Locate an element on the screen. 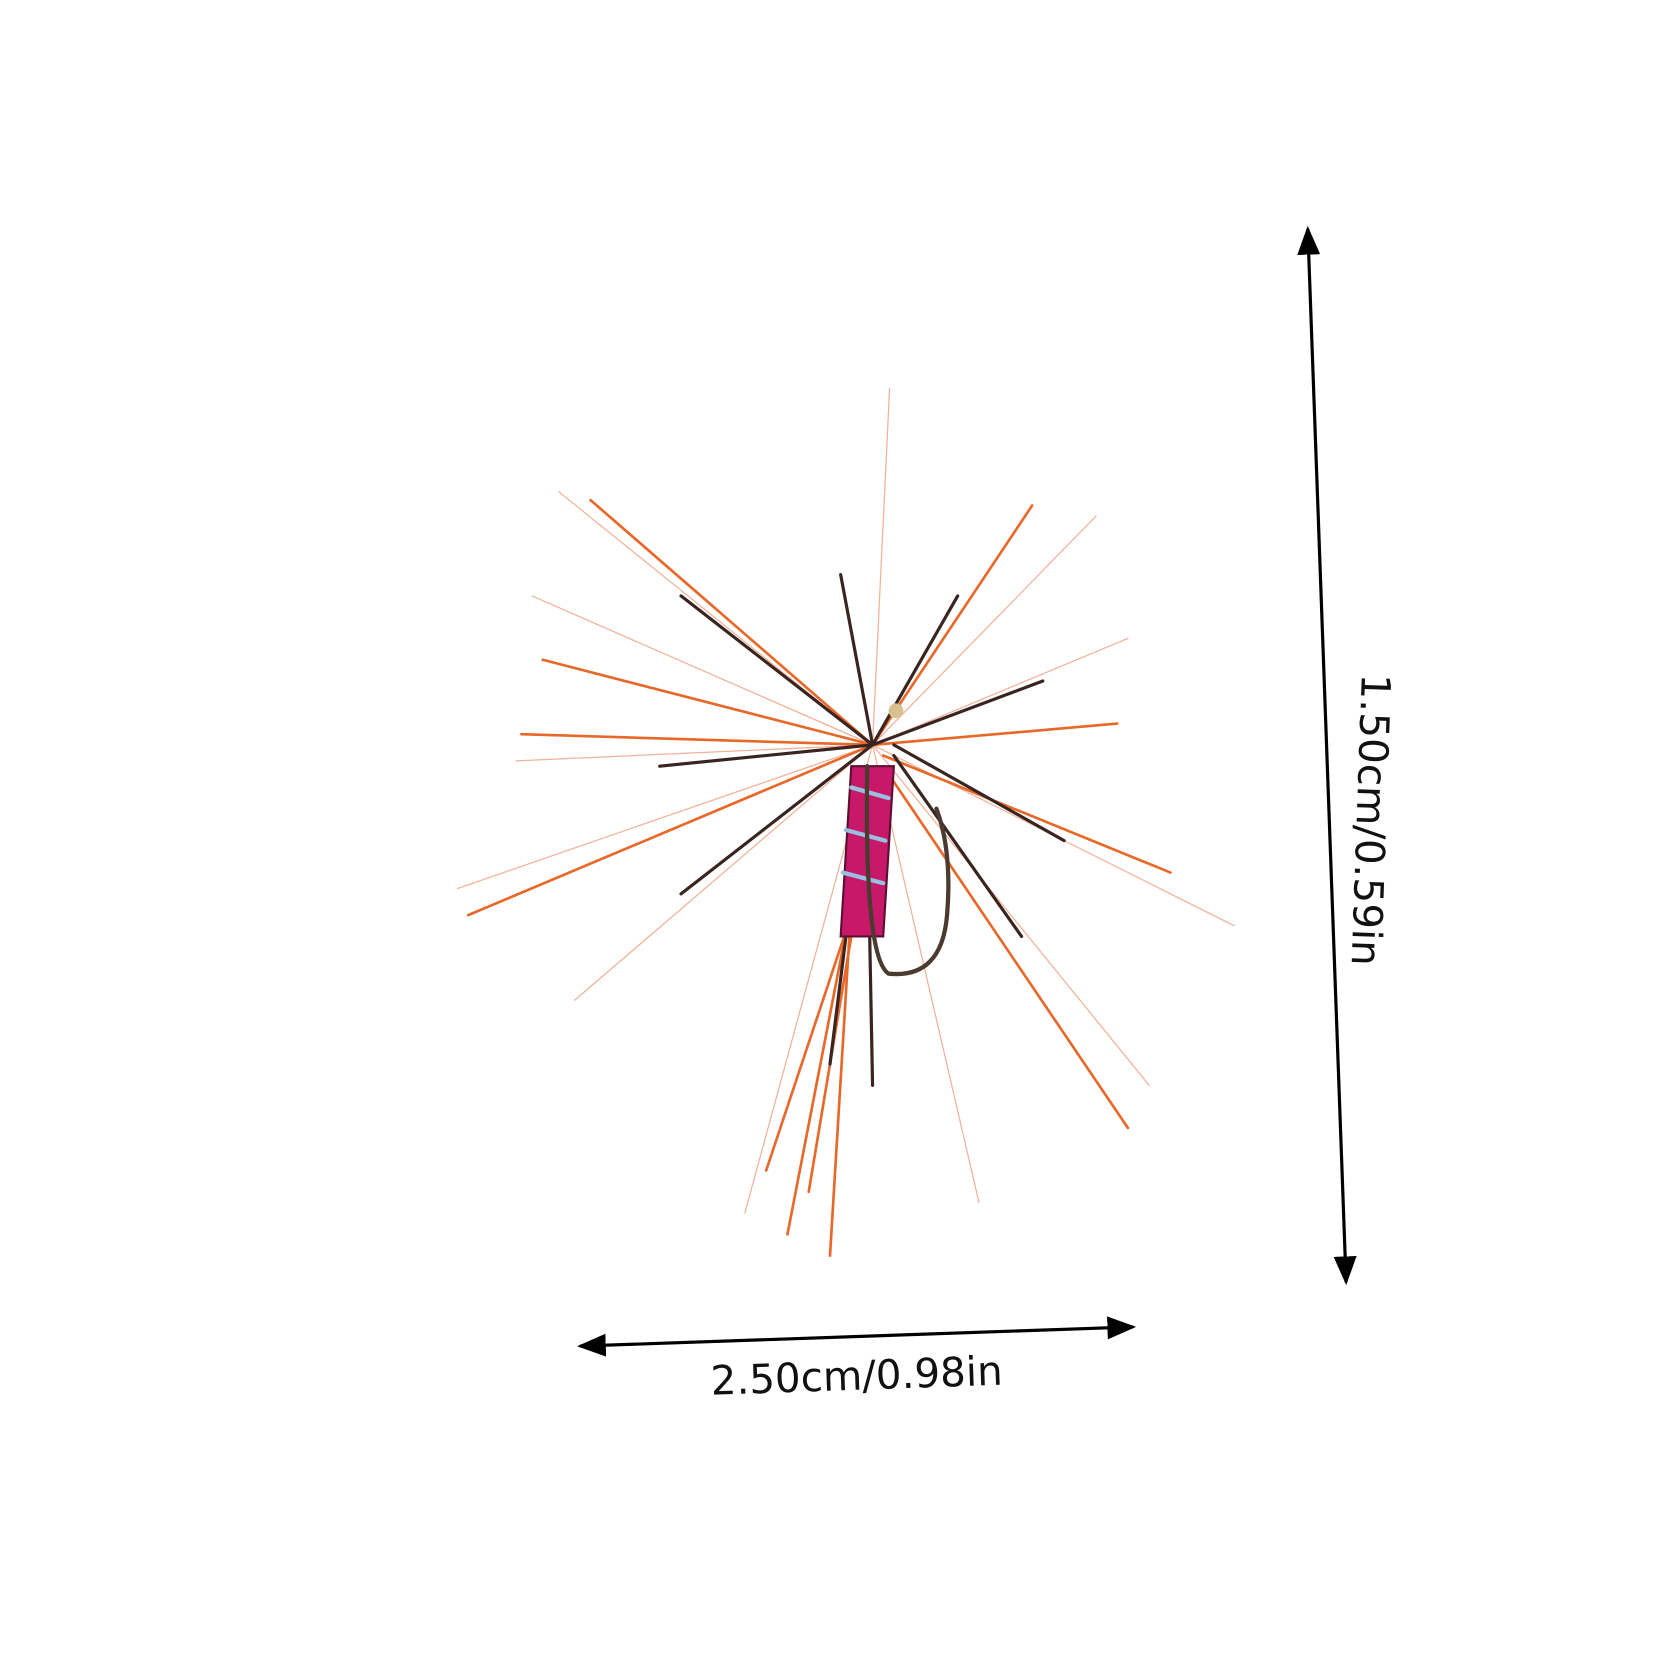 This screenshot has height=1660, width=1660. height-arrow is located at coordinates (1327, 755).